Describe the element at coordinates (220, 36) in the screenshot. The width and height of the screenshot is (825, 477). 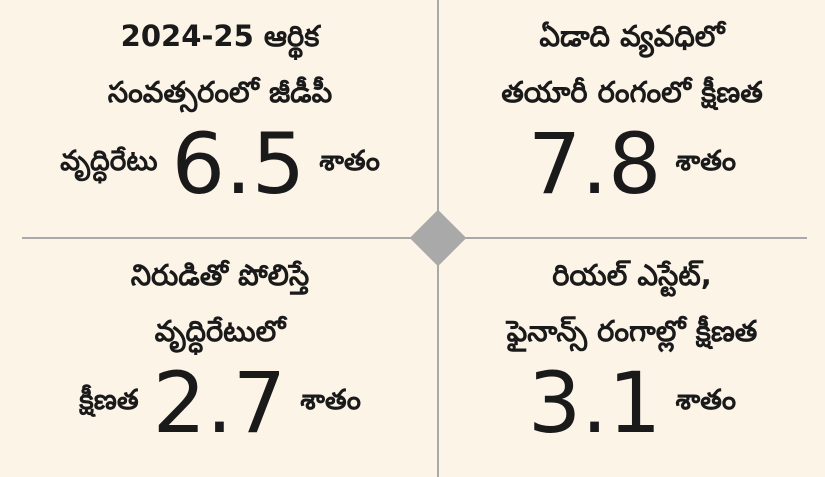
I see `heading-line: 2024-25 ఆర్థిక` at that location.